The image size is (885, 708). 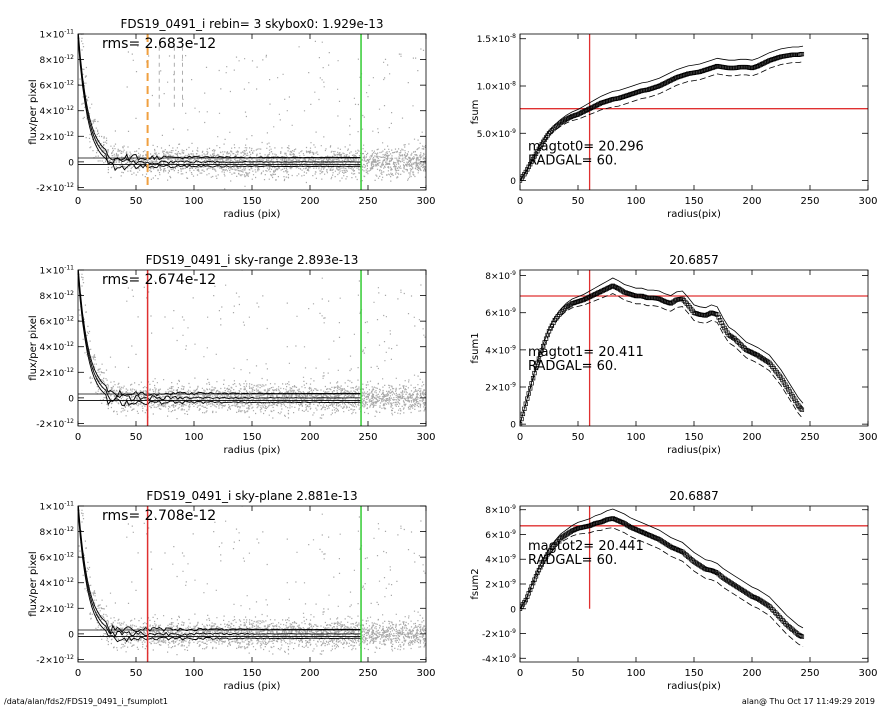 I want to click on x-tick-label: 0, so click(x=78, y=673).